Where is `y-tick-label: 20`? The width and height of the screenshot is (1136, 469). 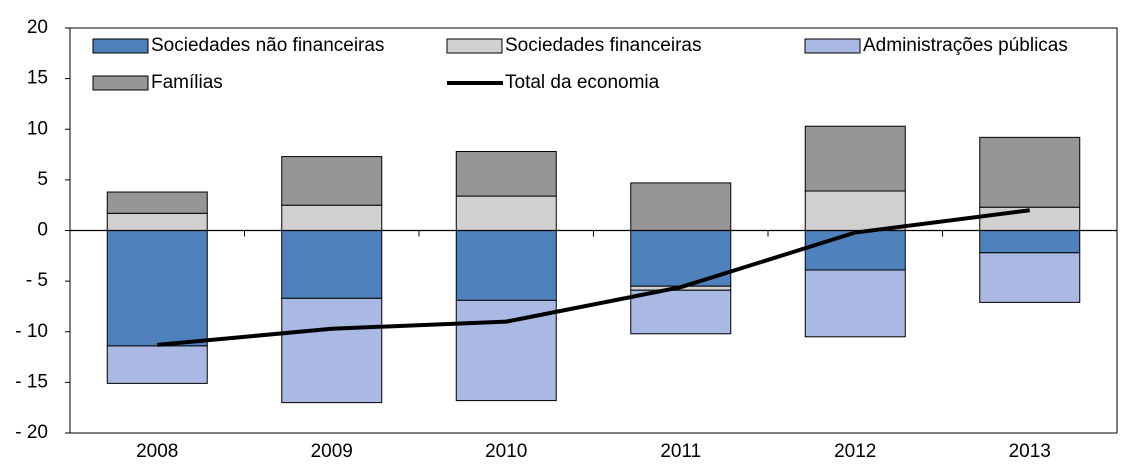 y-tick-label: 20 is located at coordinates (37, 27).